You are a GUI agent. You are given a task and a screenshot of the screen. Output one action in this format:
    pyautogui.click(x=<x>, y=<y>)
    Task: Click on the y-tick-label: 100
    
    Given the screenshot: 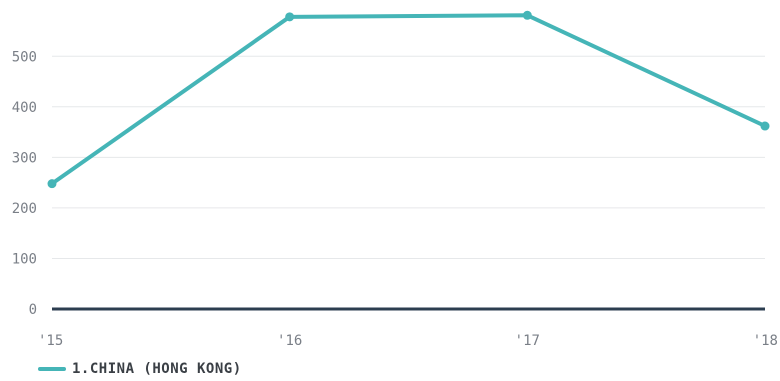 What is the action you would take?
    pyautogui.click(x=24, y=259)
    